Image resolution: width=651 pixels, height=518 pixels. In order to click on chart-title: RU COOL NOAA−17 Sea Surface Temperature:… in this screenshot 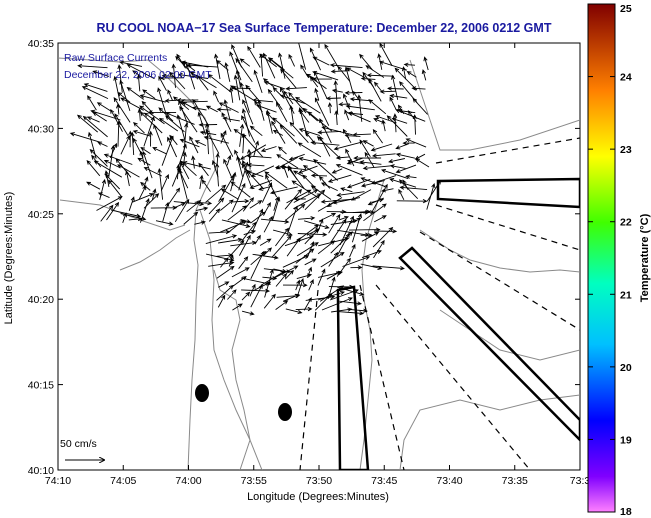, I will do `click(324, 28)`.